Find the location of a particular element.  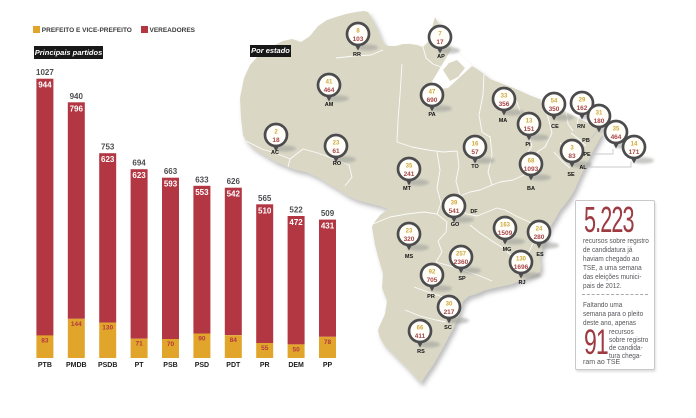

svg-text: 1027 is located at coordinates (45, 72).